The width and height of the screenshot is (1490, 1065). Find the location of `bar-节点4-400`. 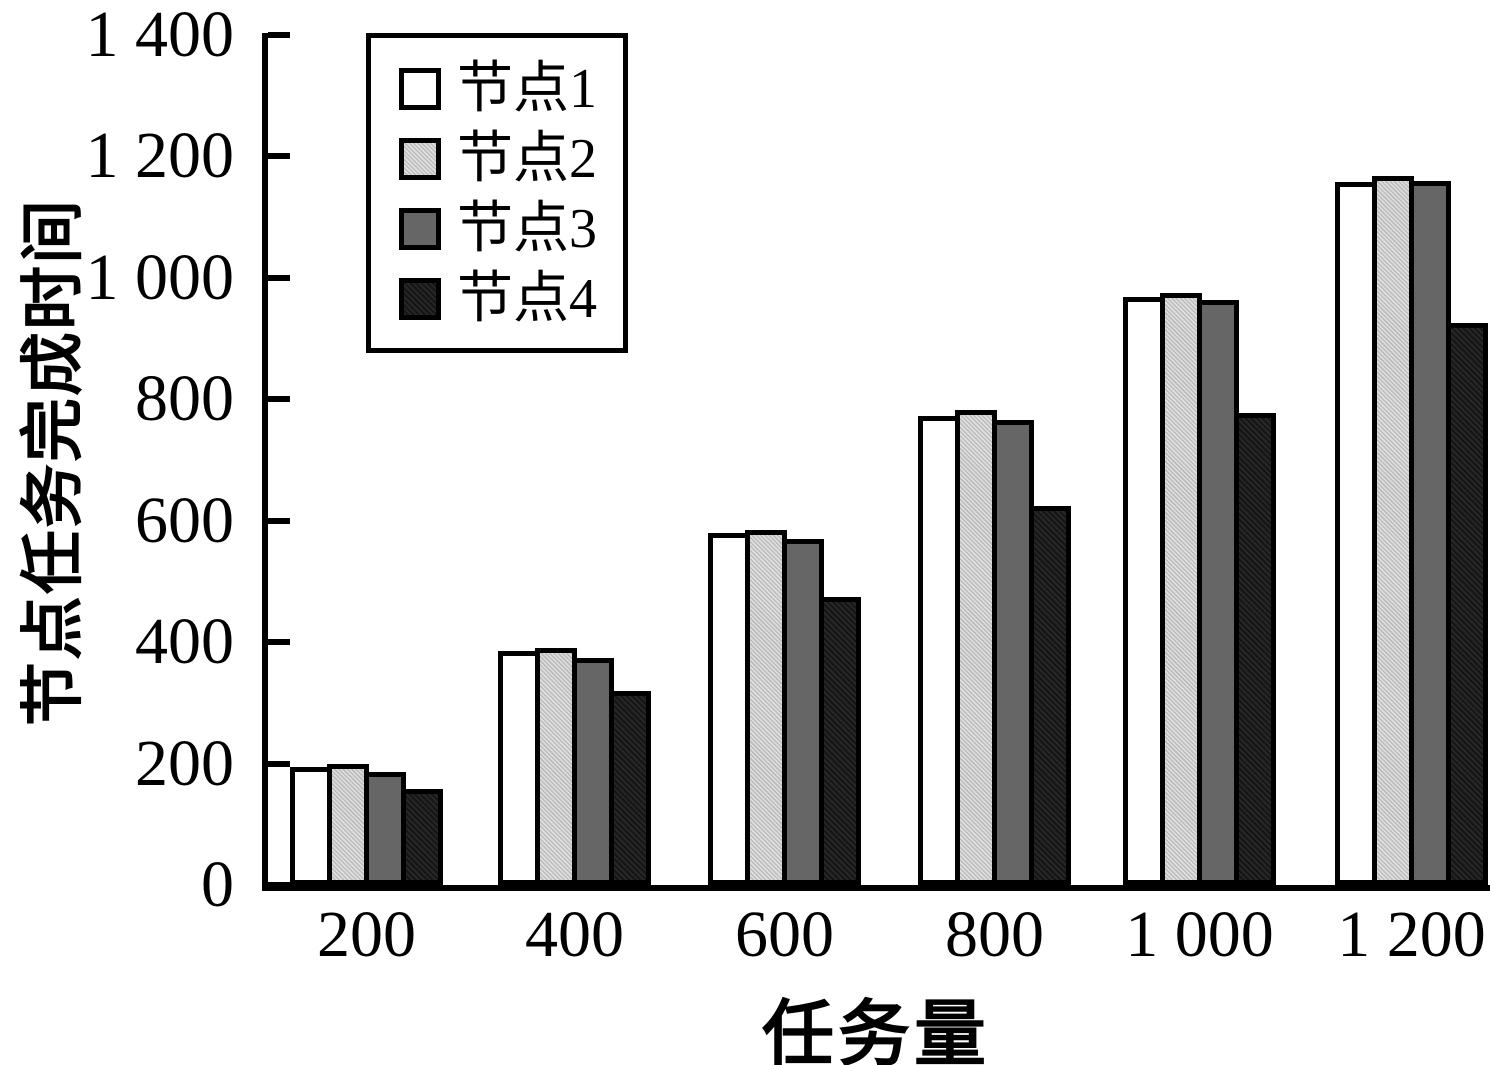

bar-节点4-400 is located at coordinates (630, 788).